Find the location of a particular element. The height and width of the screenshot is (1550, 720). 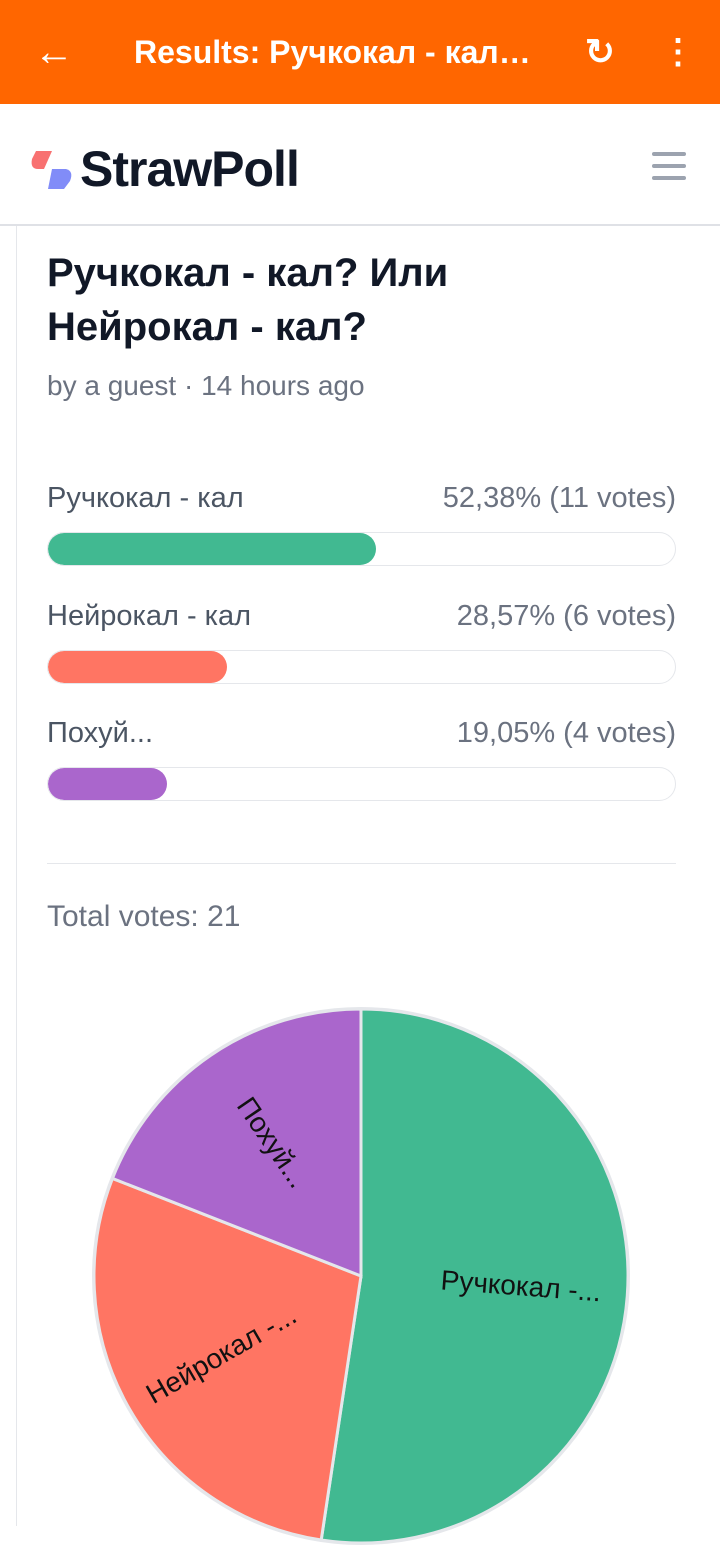

poll-meta: by a guest · 14 hours ago is located at coordinates (206, 385).